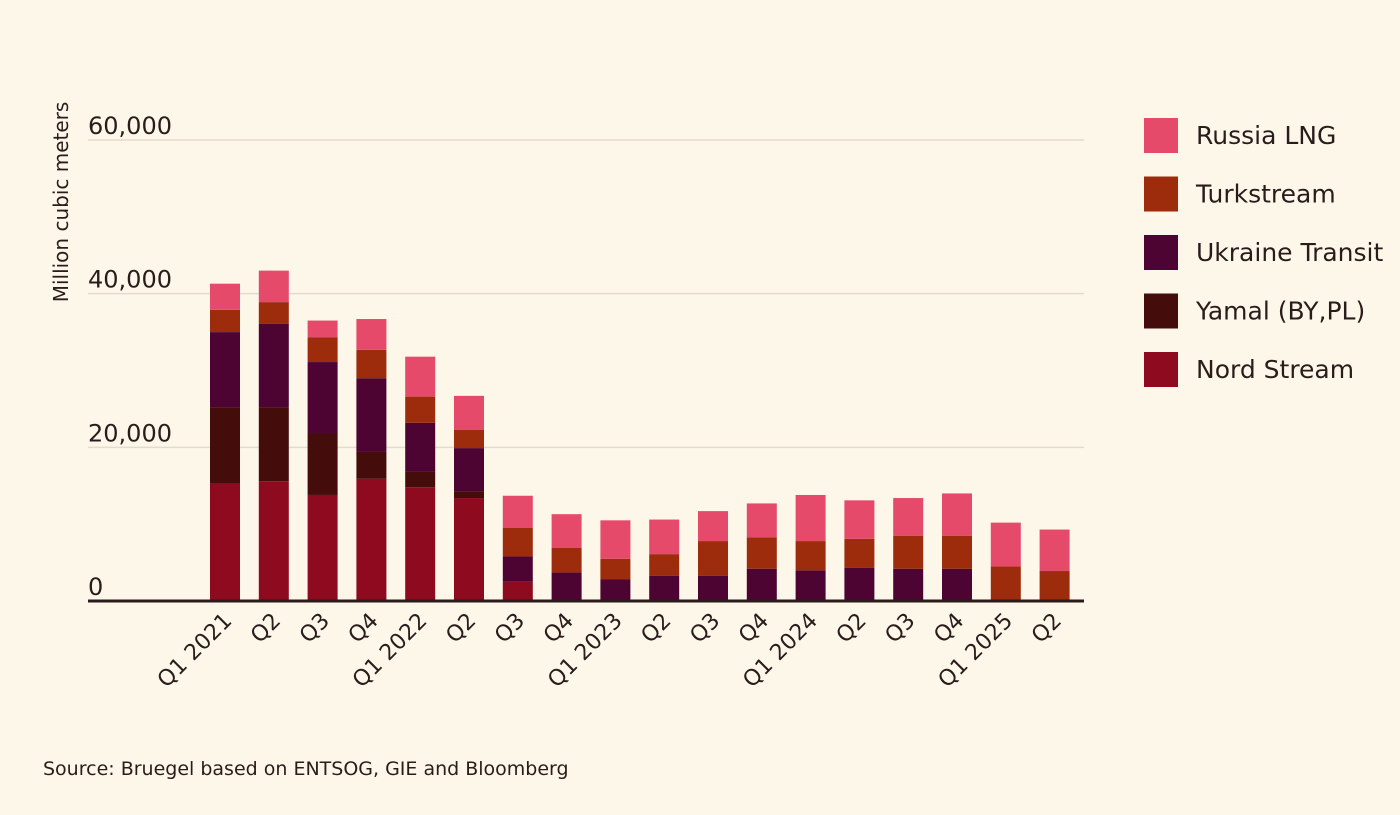  Describe the element at coordinates (1275, 369) in the screenshot. I see `legend-label: Nord Stream` at that location.